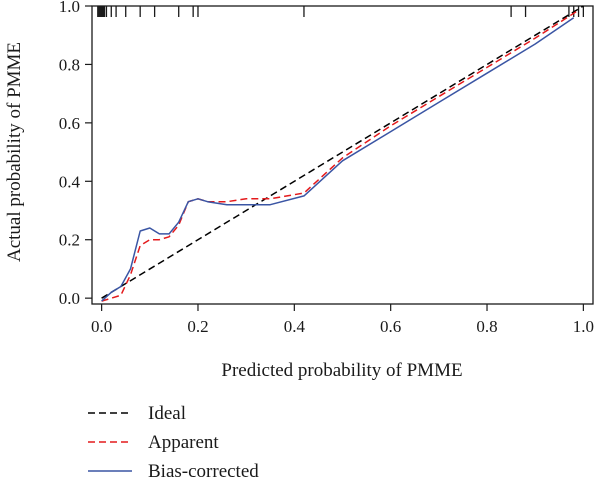 Image resolution: width=600 pixels, height=499 pixels. Describe the element at coordinates (341, 370) in the screenshot. I see `x-axis-title: Predicted probability of PMME` at that location.